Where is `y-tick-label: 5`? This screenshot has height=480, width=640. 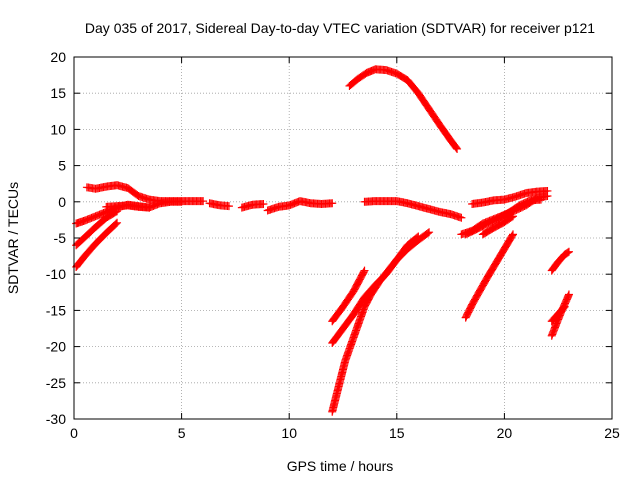 y-tick-label: 5 is located at coordinates (62, 166).